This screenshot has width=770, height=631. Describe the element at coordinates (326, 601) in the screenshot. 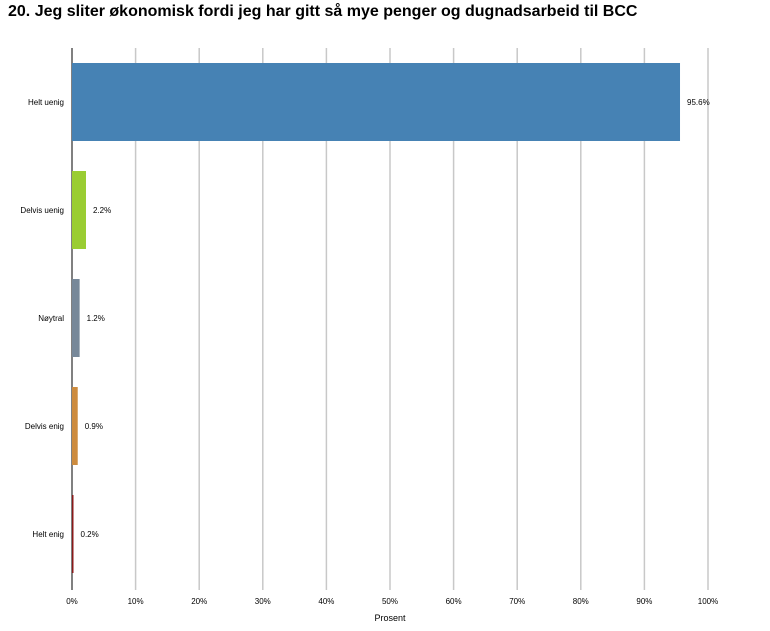

I see `x-tick-label: 40%` at that location.